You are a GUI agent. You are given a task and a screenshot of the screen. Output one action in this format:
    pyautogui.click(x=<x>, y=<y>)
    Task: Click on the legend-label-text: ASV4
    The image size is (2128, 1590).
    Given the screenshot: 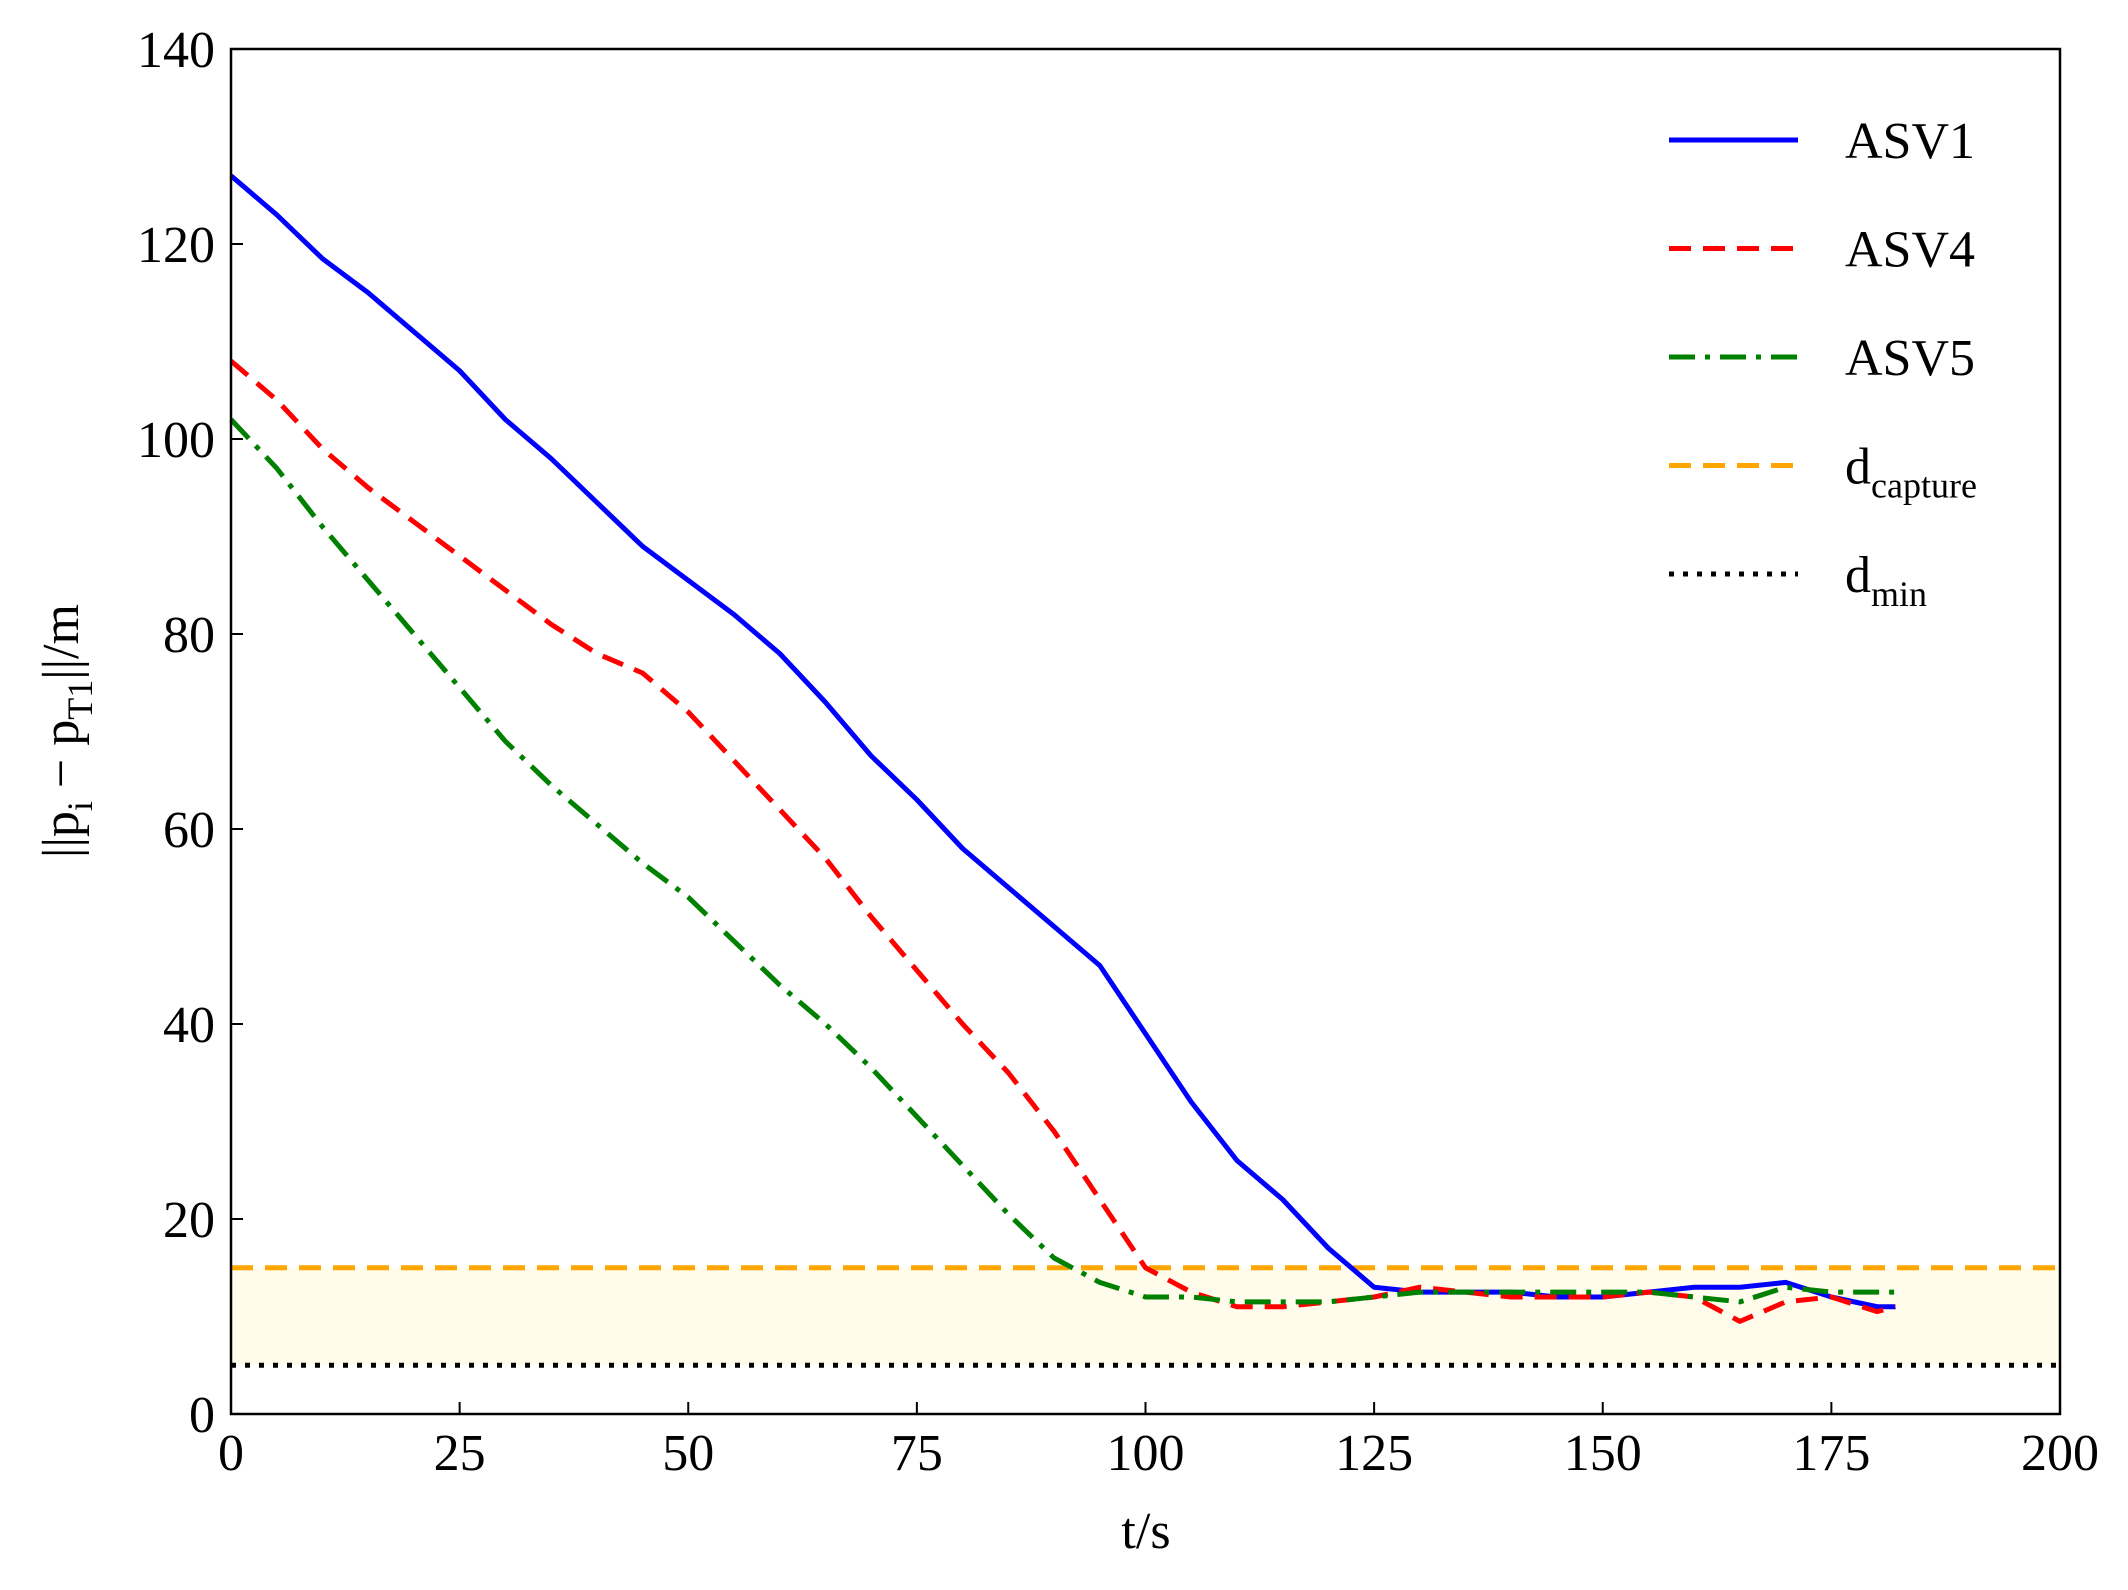 What is the action you would take?
    pyautogui.click(x=1910, y=250)
    